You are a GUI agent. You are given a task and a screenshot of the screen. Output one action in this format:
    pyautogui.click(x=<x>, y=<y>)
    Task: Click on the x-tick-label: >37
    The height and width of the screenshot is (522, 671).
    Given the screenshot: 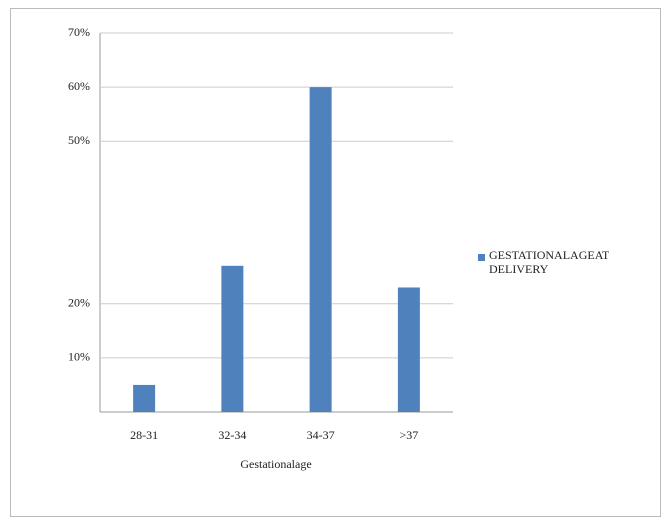 What is the action you would take?
    pyautogui.click(x=408, y=435)
    